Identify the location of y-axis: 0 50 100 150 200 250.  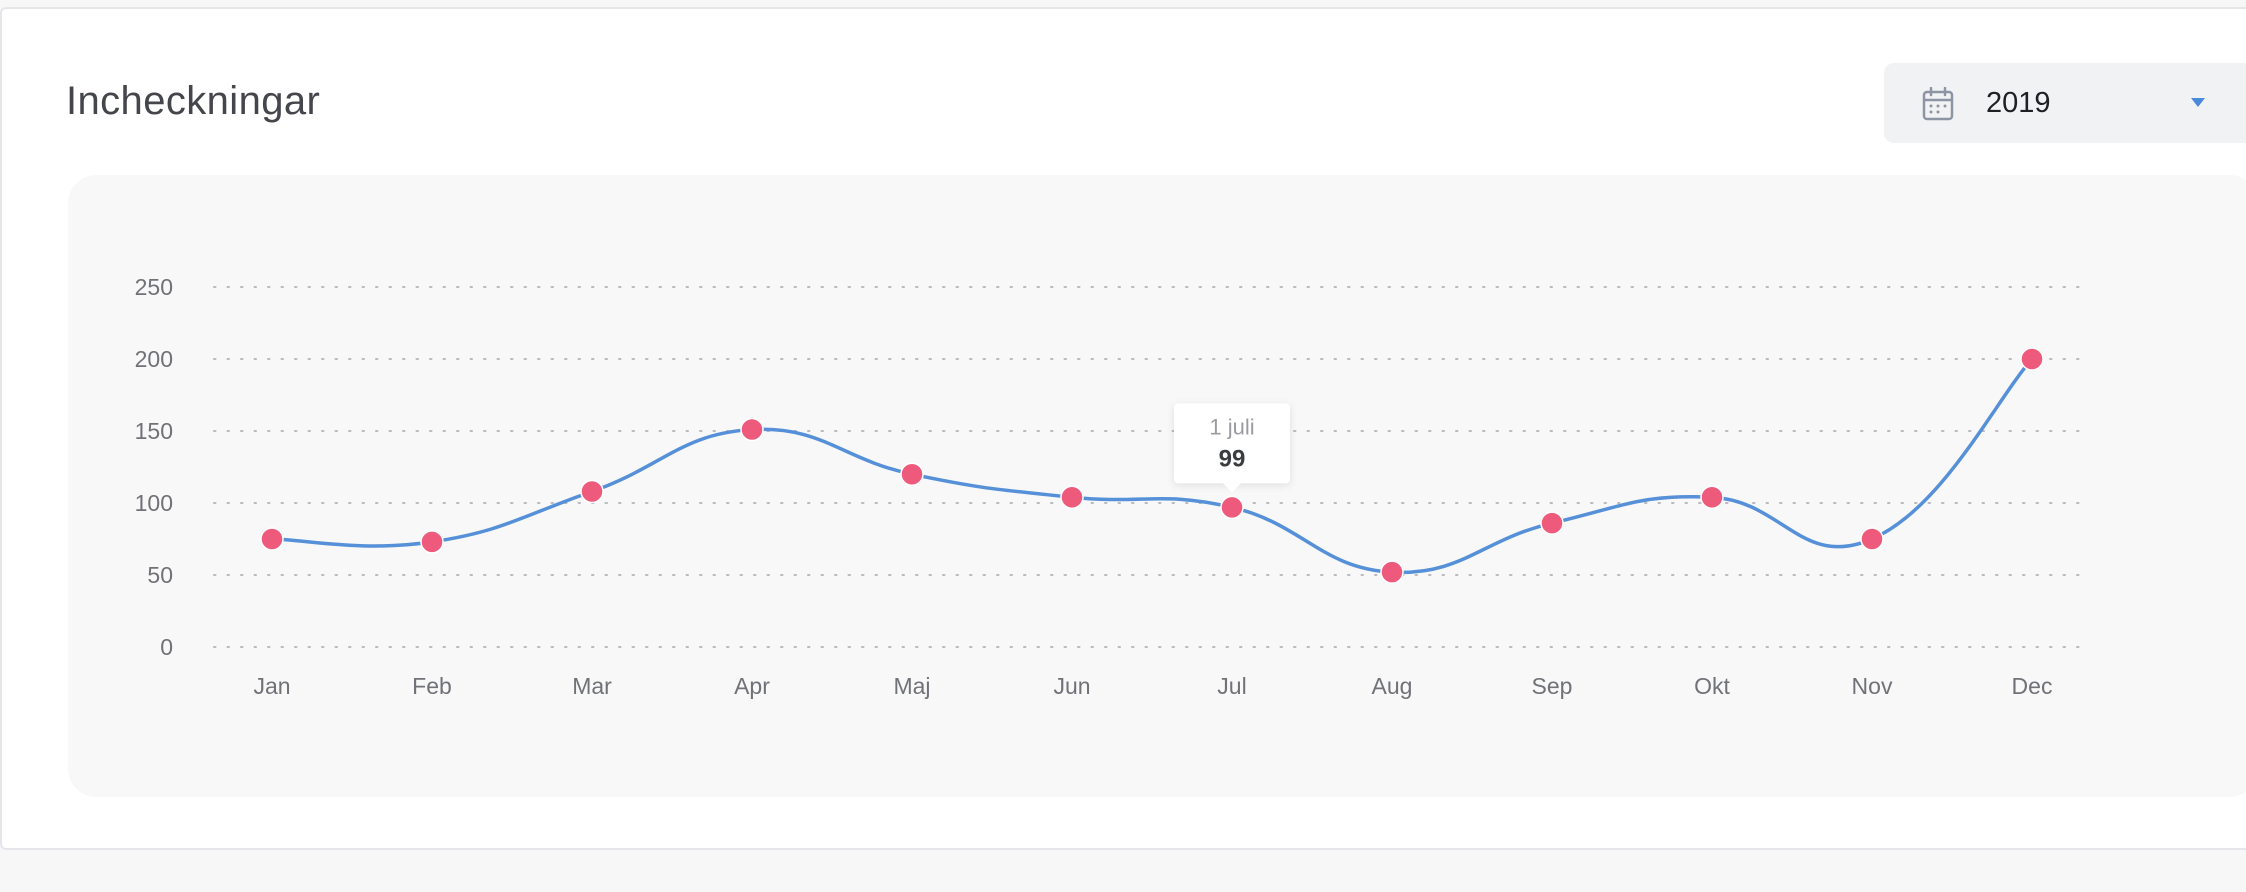
(154, 467).